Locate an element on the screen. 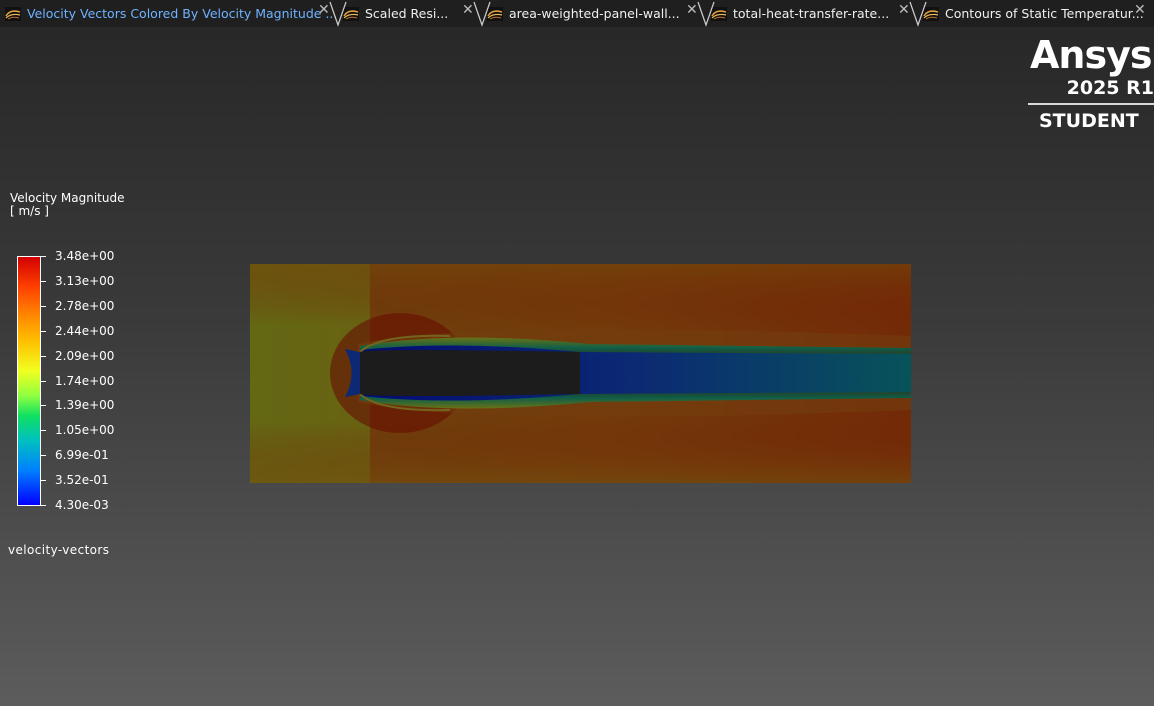  tab-total-heat-transfer-rate: total-heat-transfer-rate... ✕ is located at coordinates (812, 13).